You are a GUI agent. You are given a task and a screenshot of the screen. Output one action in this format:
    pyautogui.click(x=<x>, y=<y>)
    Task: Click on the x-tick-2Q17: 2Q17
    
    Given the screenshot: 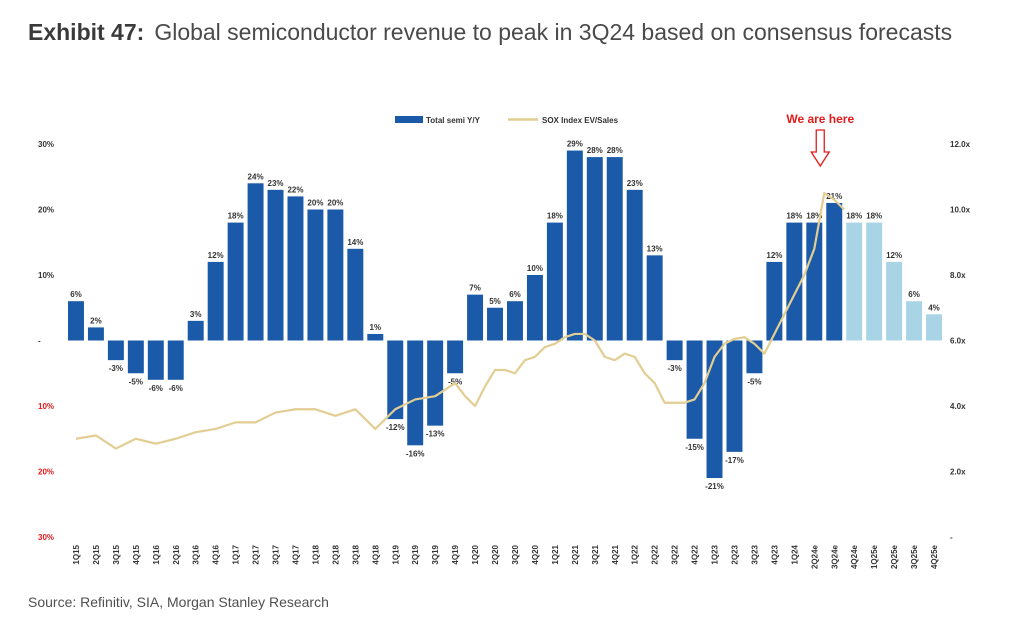 What is the action you would take?
    pyautogui.click(x=256, y=554)
    